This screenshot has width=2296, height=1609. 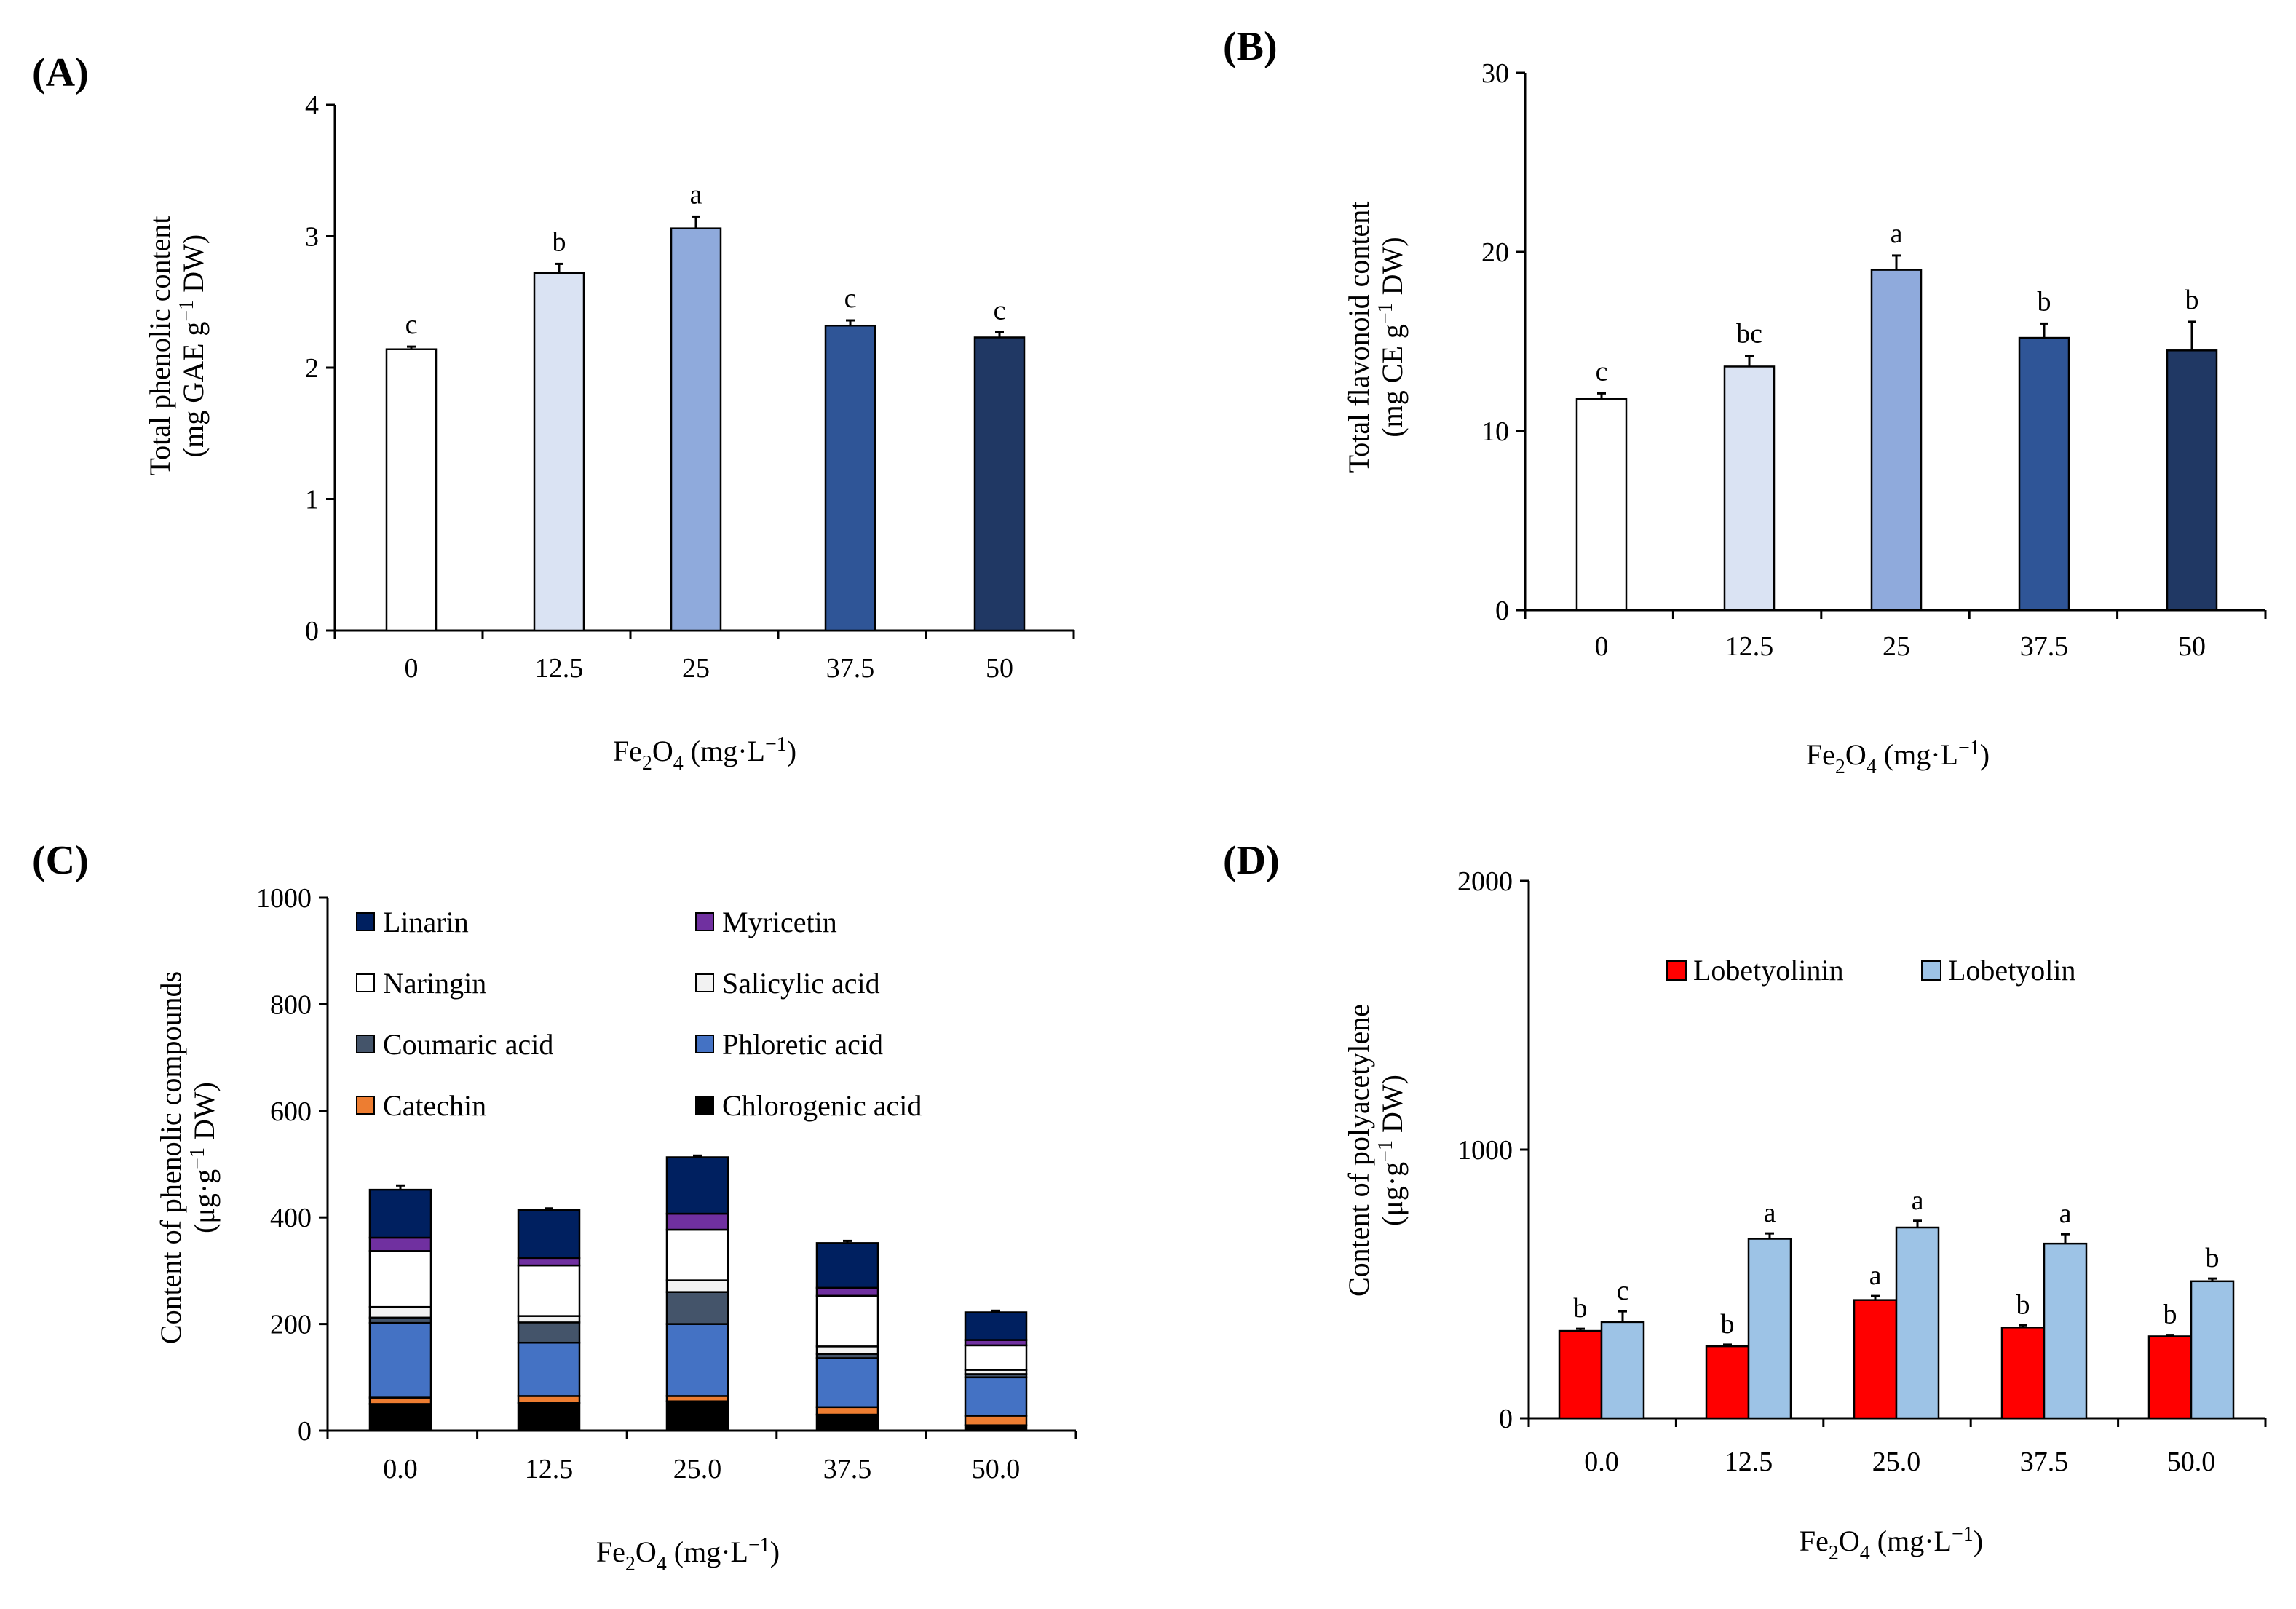 I want to click on y-axis-title: Content of phenolic compounds (μg·g−1 DW), so click(x=188, y=1157).